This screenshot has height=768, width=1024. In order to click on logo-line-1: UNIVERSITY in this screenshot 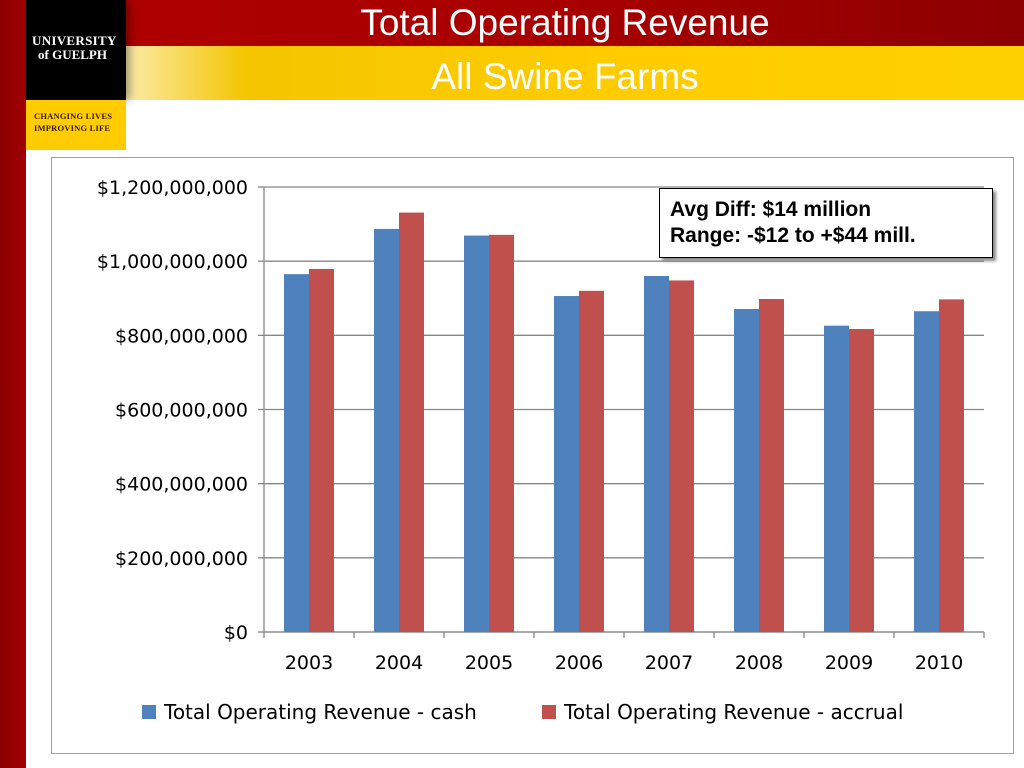, I will do `click(74, 40)`.